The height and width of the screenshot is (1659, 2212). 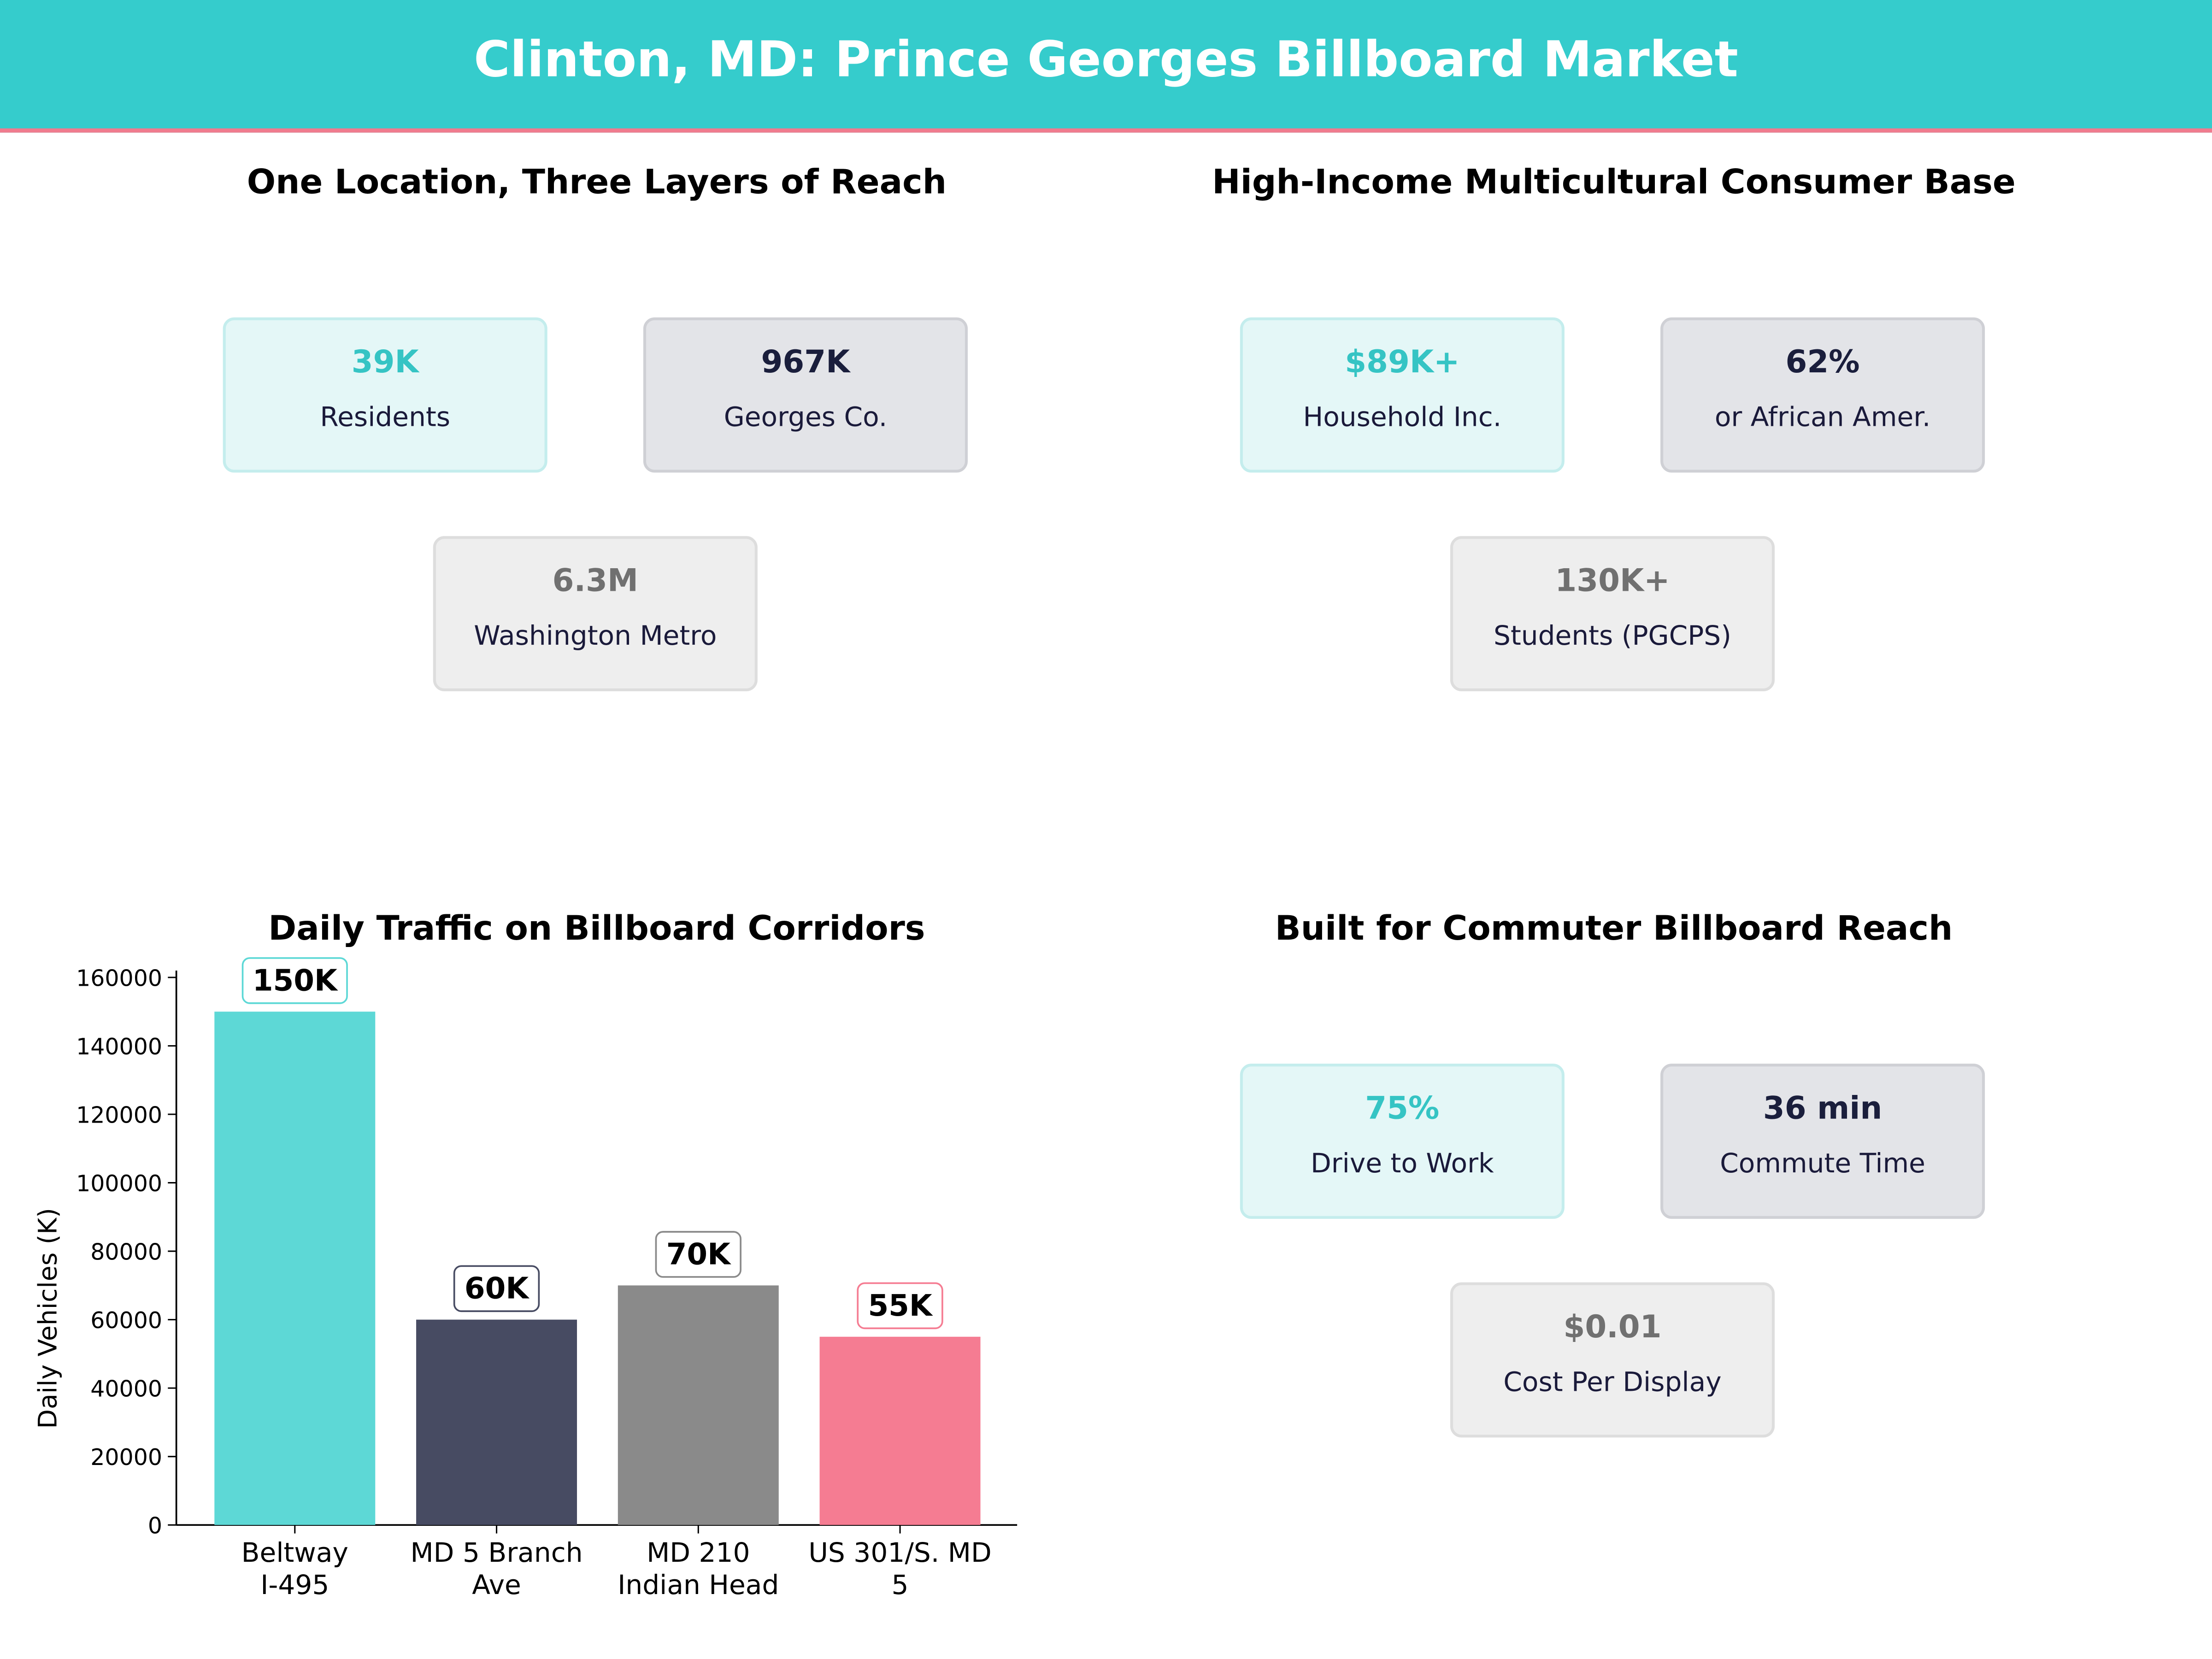 What do you see at coordinates (126, 1252) in the screenshot?
I see `y-tick-label: 80000` at bounding box center [126, 1252].